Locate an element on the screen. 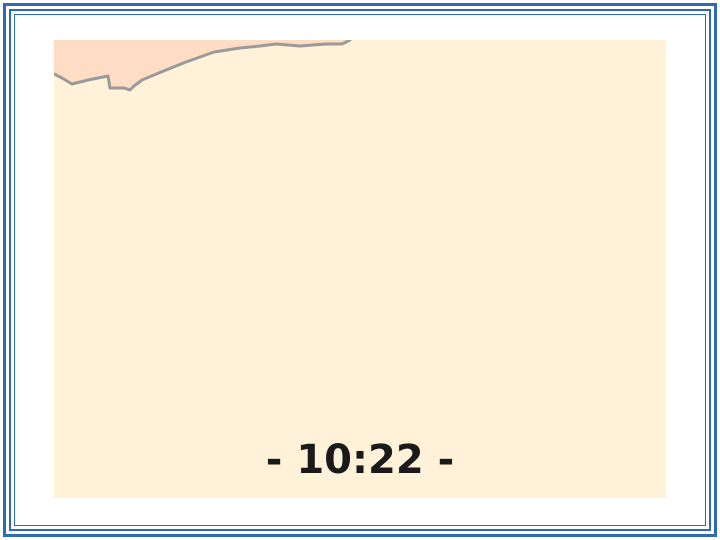 The height and width of the screenshot is (540, 720). map-region-shape is located at coordinates (202, 65).